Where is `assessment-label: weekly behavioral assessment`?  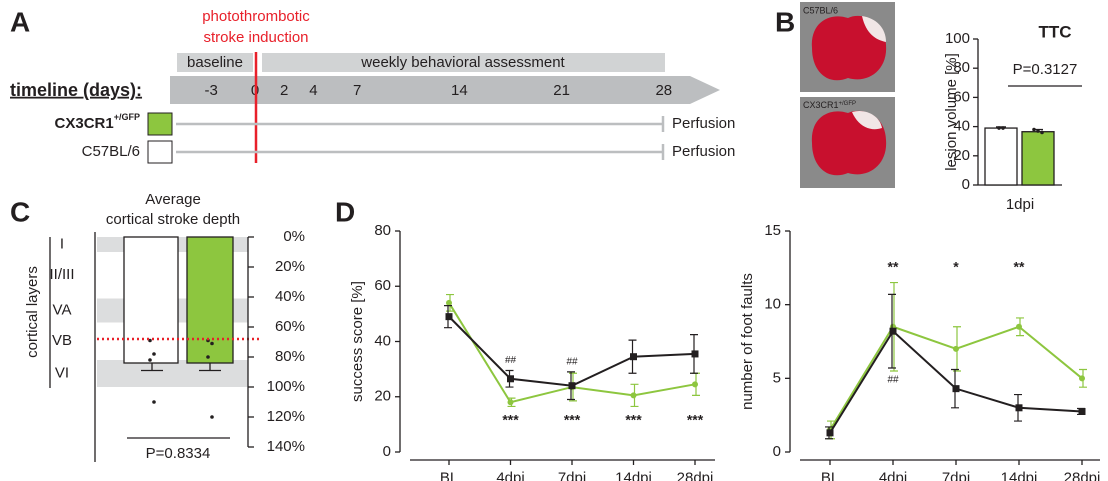 assessment-label: weekly behavioral assessment is located at coordinates (462, 62).